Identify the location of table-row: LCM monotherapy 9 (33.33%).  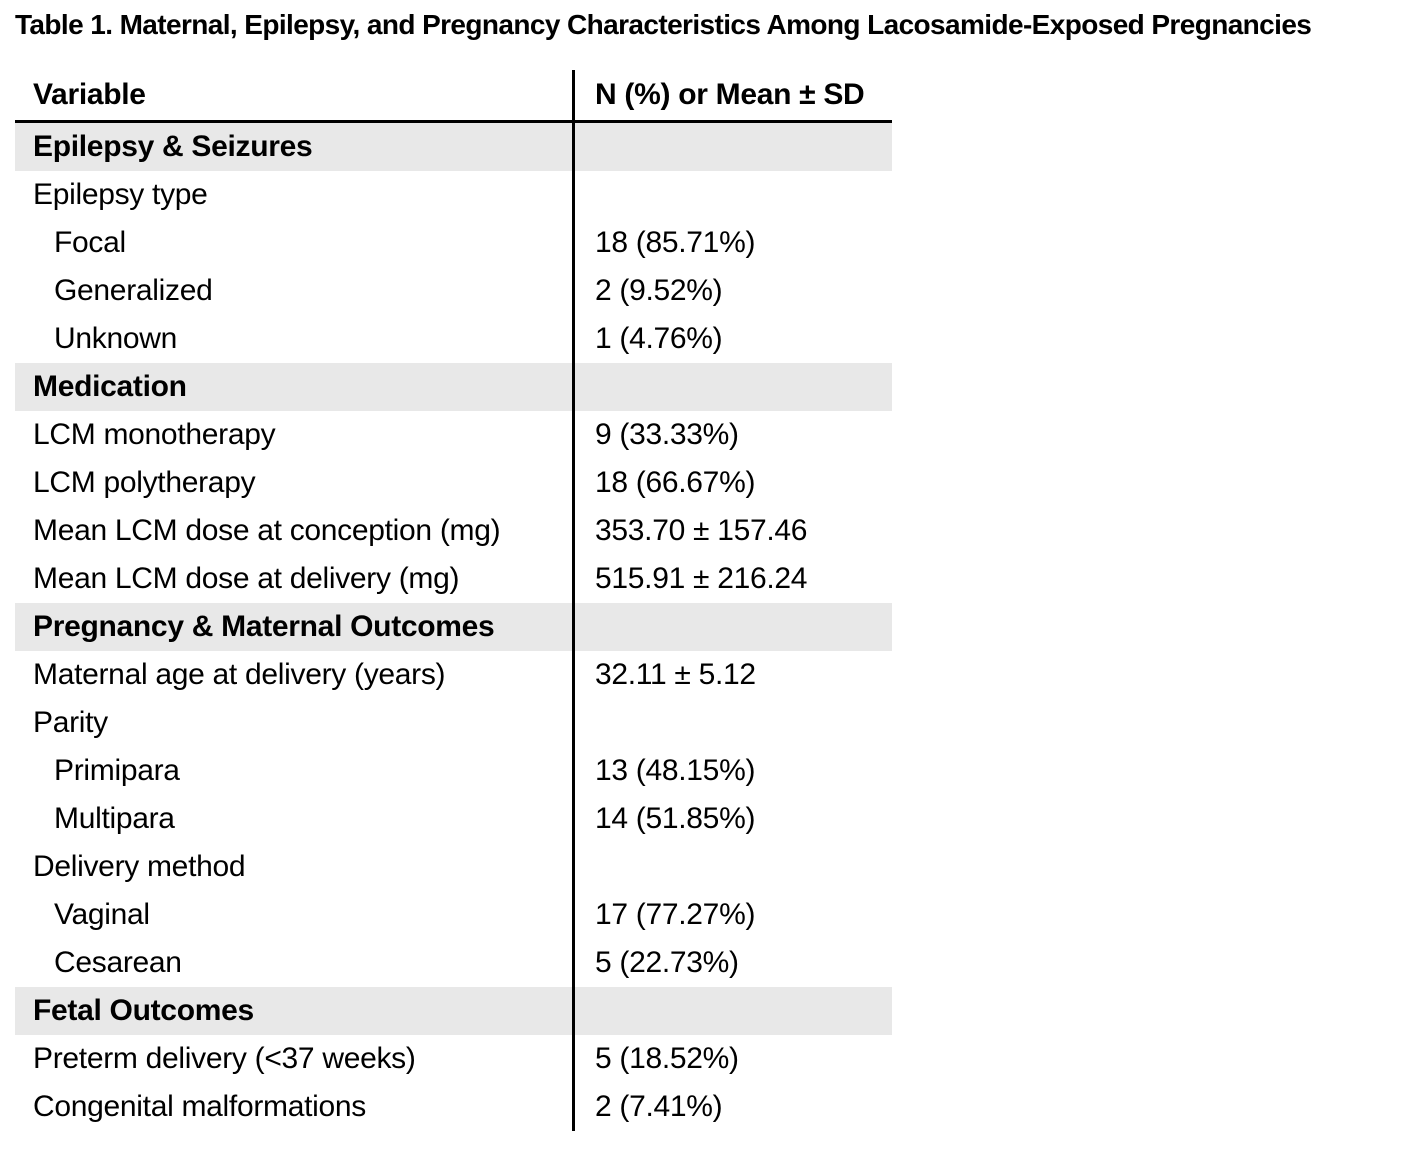
(453, 435).